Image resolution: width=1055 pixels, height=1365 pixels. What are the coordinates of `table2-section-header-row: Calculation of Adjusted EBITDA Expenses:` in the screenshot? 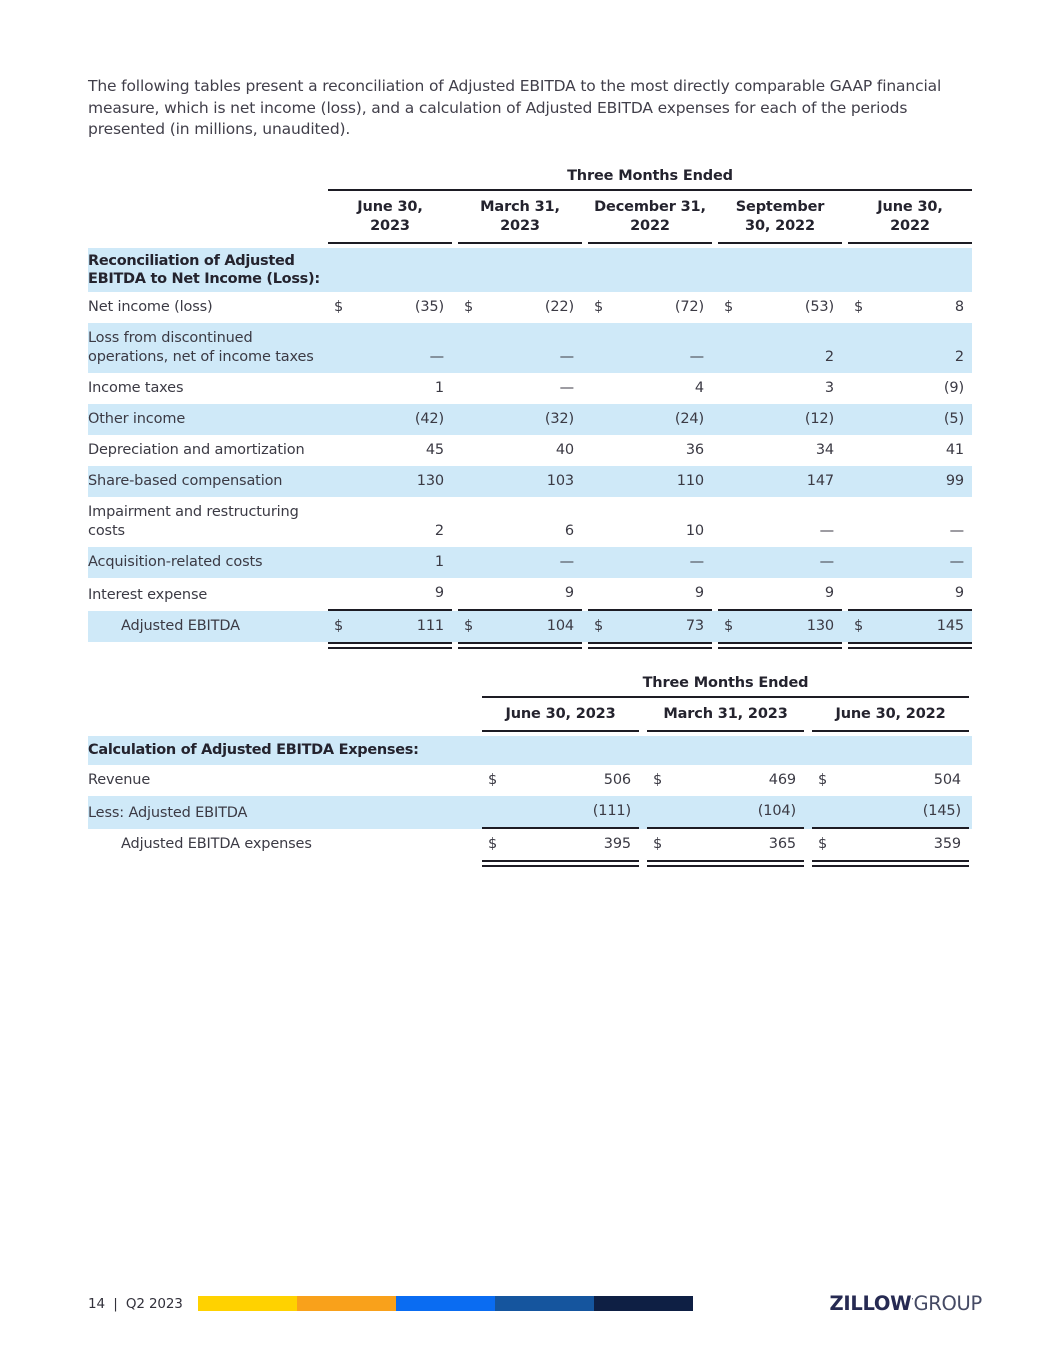 It's located at (530, 750).